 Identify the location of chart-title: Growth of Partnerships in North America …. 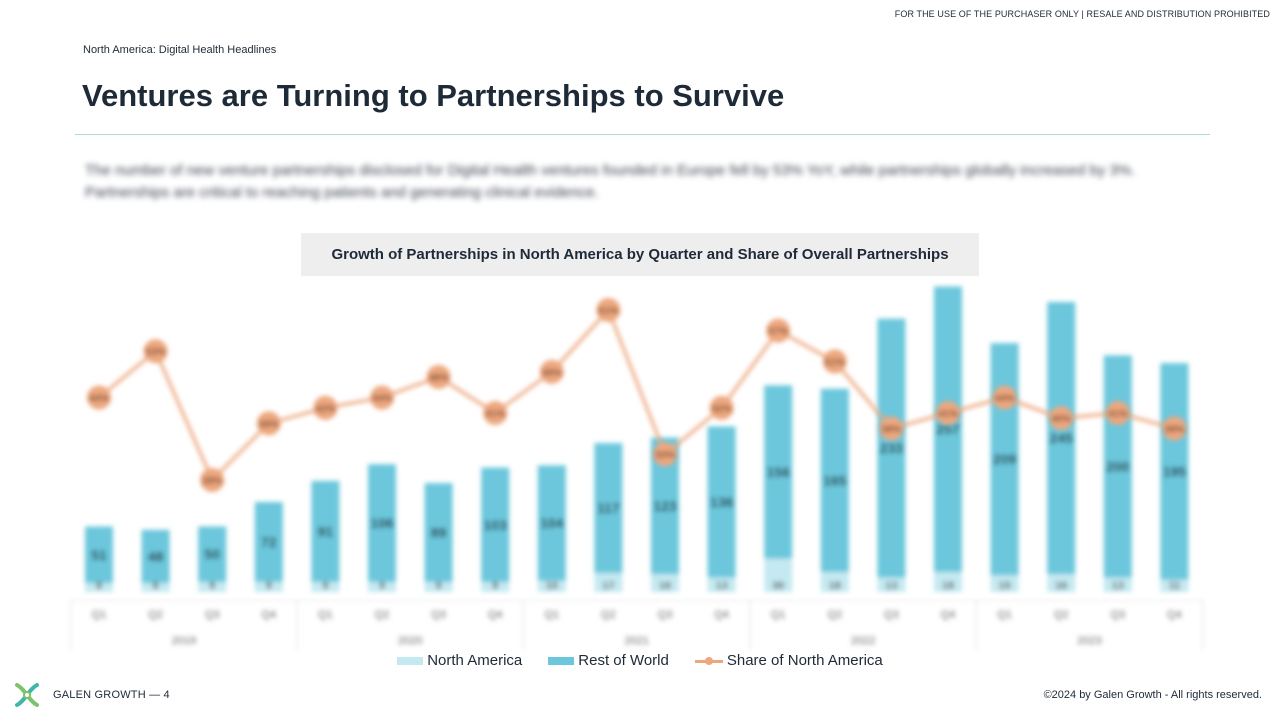
(640, 254).